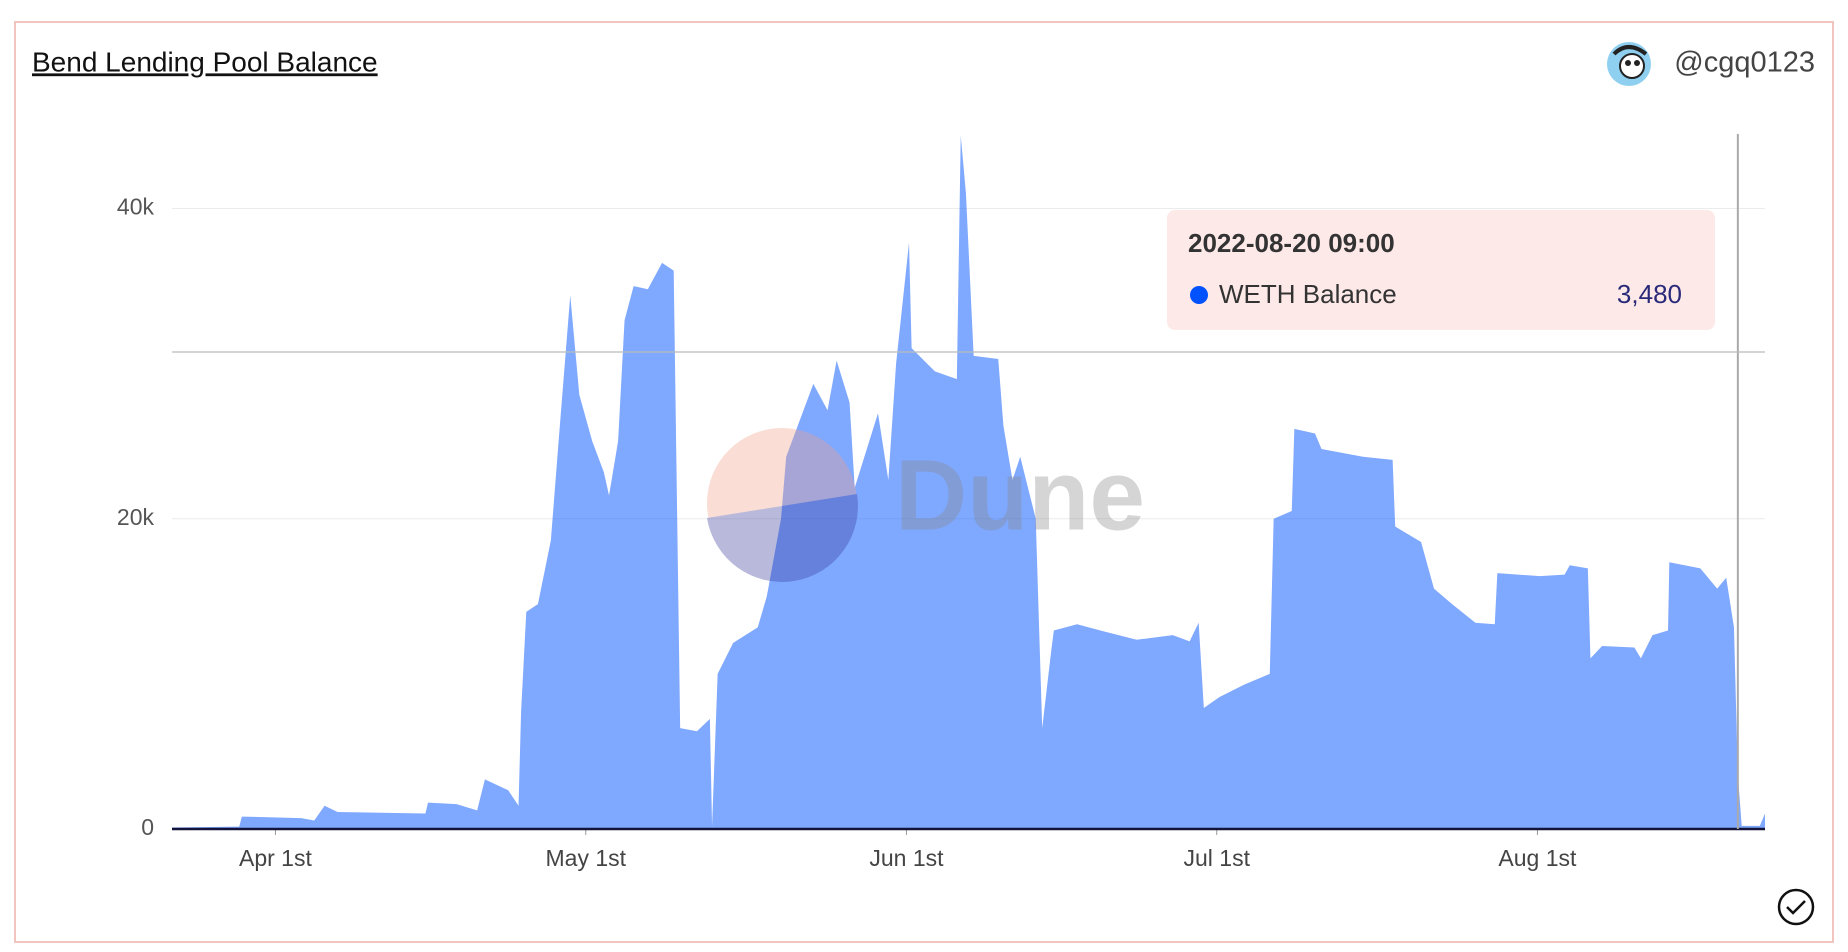  What do you see at coordinates (782, 538) in the screenshot?
I see `watermark-logo-half` at bounding box center [782, 538].